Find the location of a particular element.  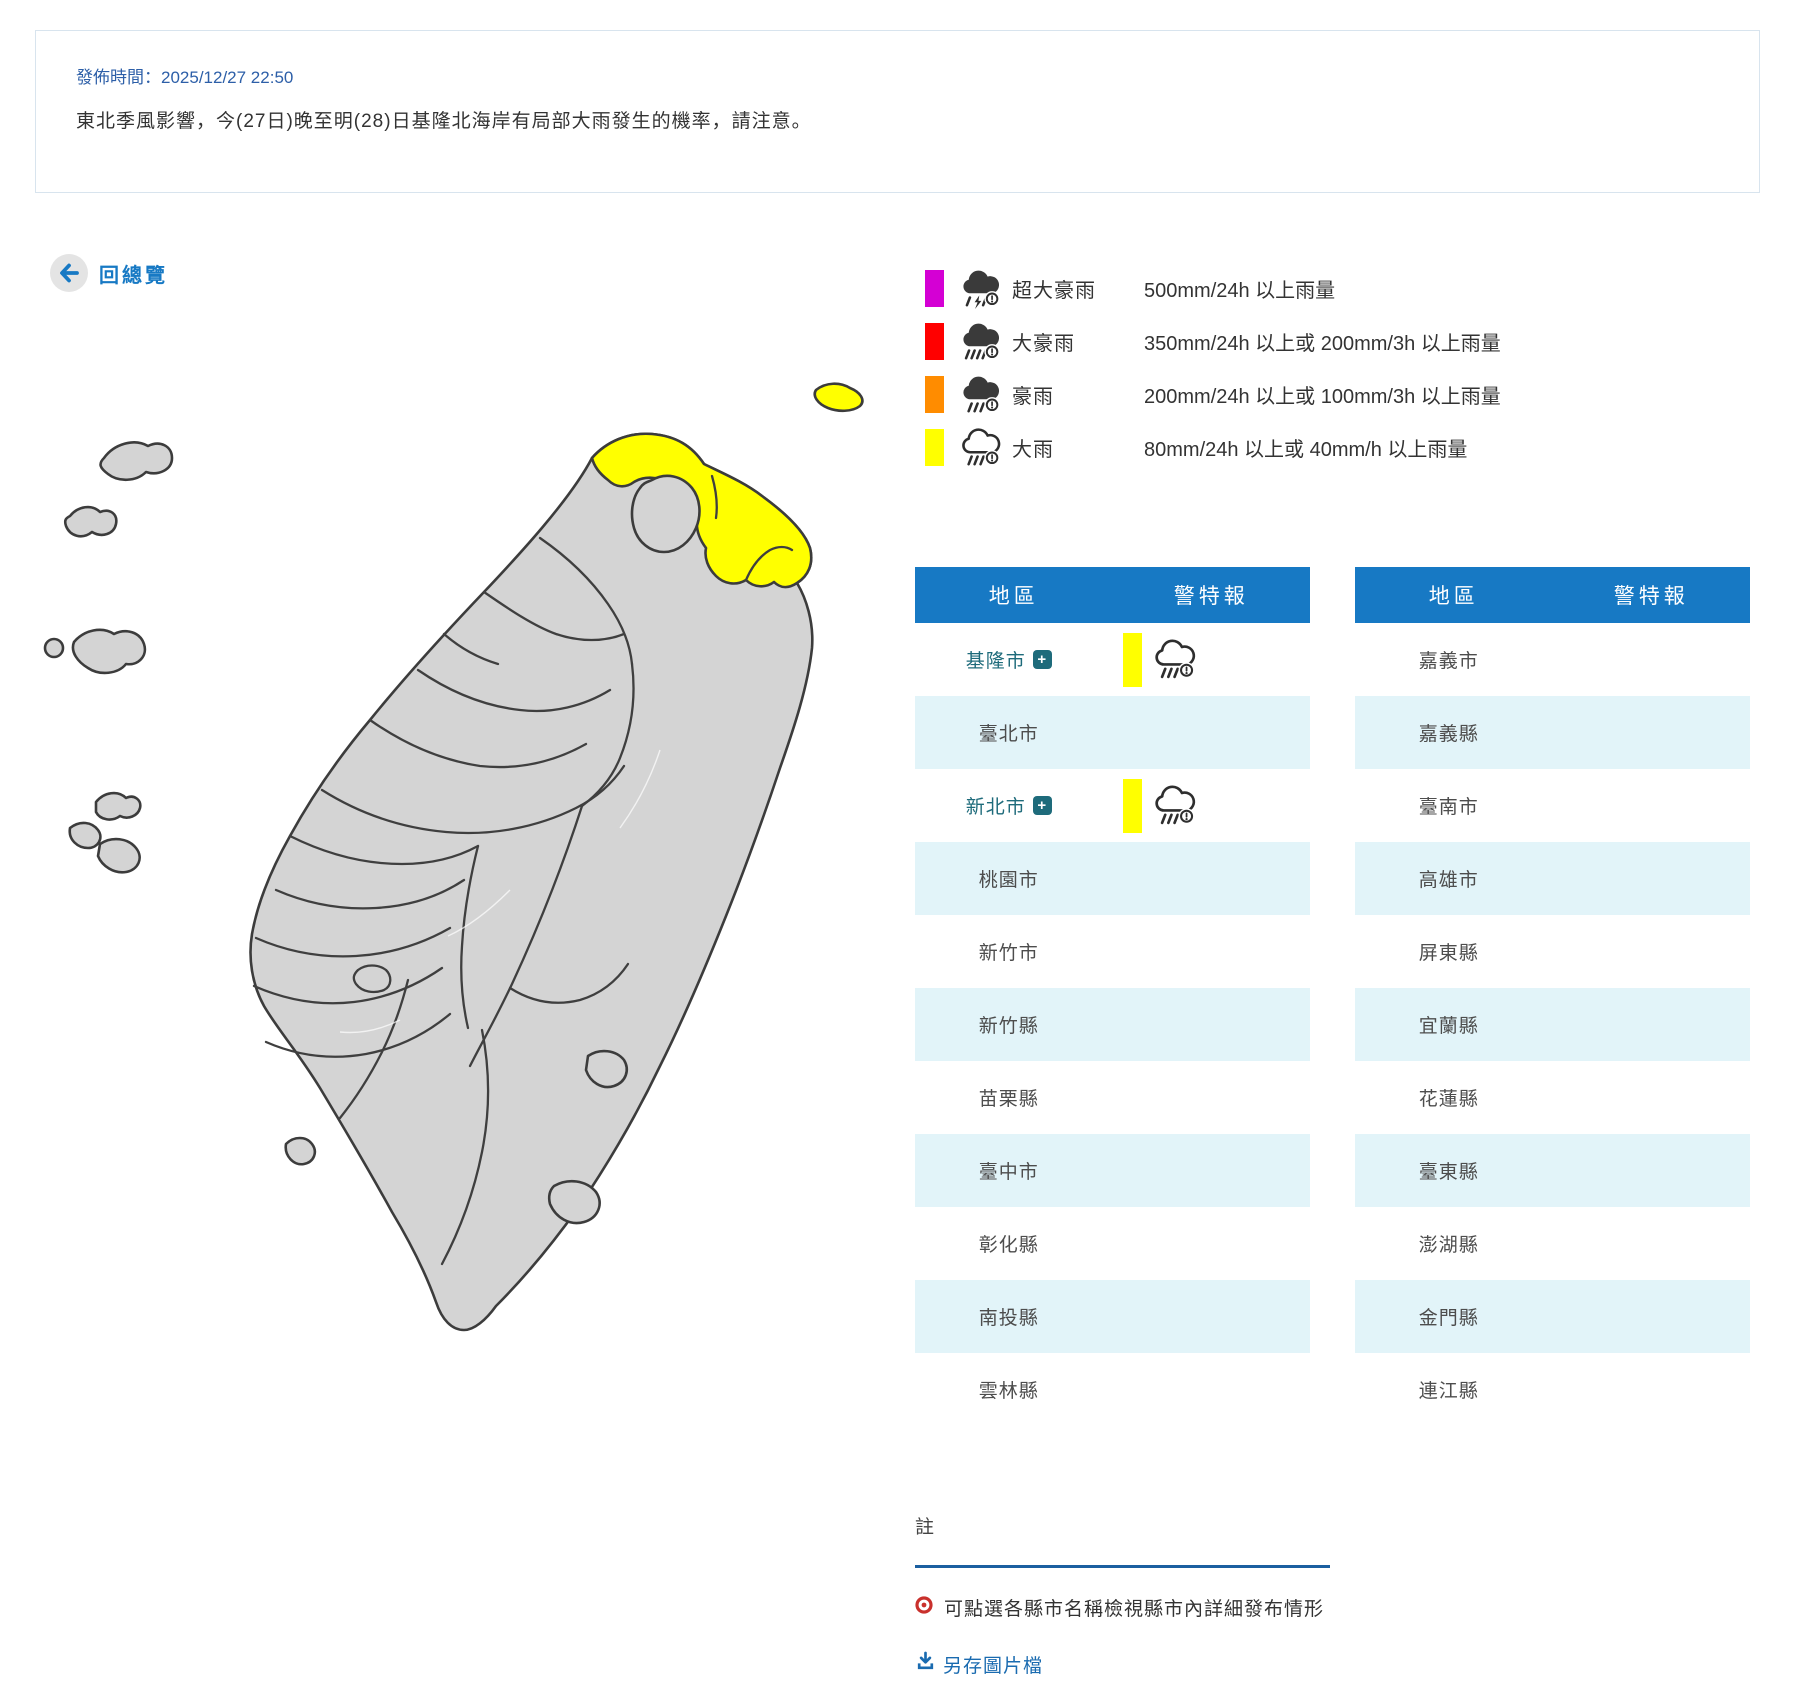

region-label: 南投縣 is located at coordinates (1008, 1318).